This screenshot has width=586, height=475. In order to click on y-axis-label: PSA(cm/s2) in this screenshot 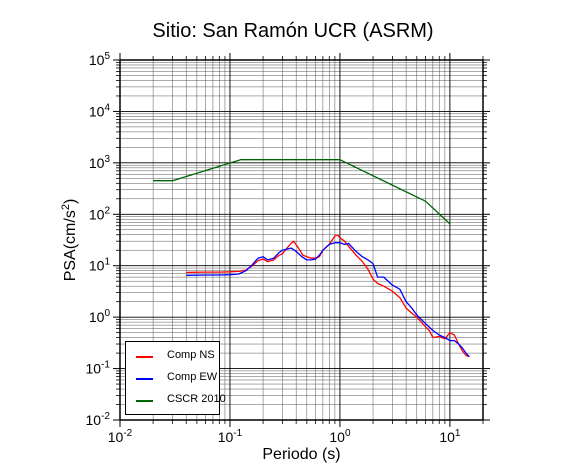, I will do `click(70, 240)`.